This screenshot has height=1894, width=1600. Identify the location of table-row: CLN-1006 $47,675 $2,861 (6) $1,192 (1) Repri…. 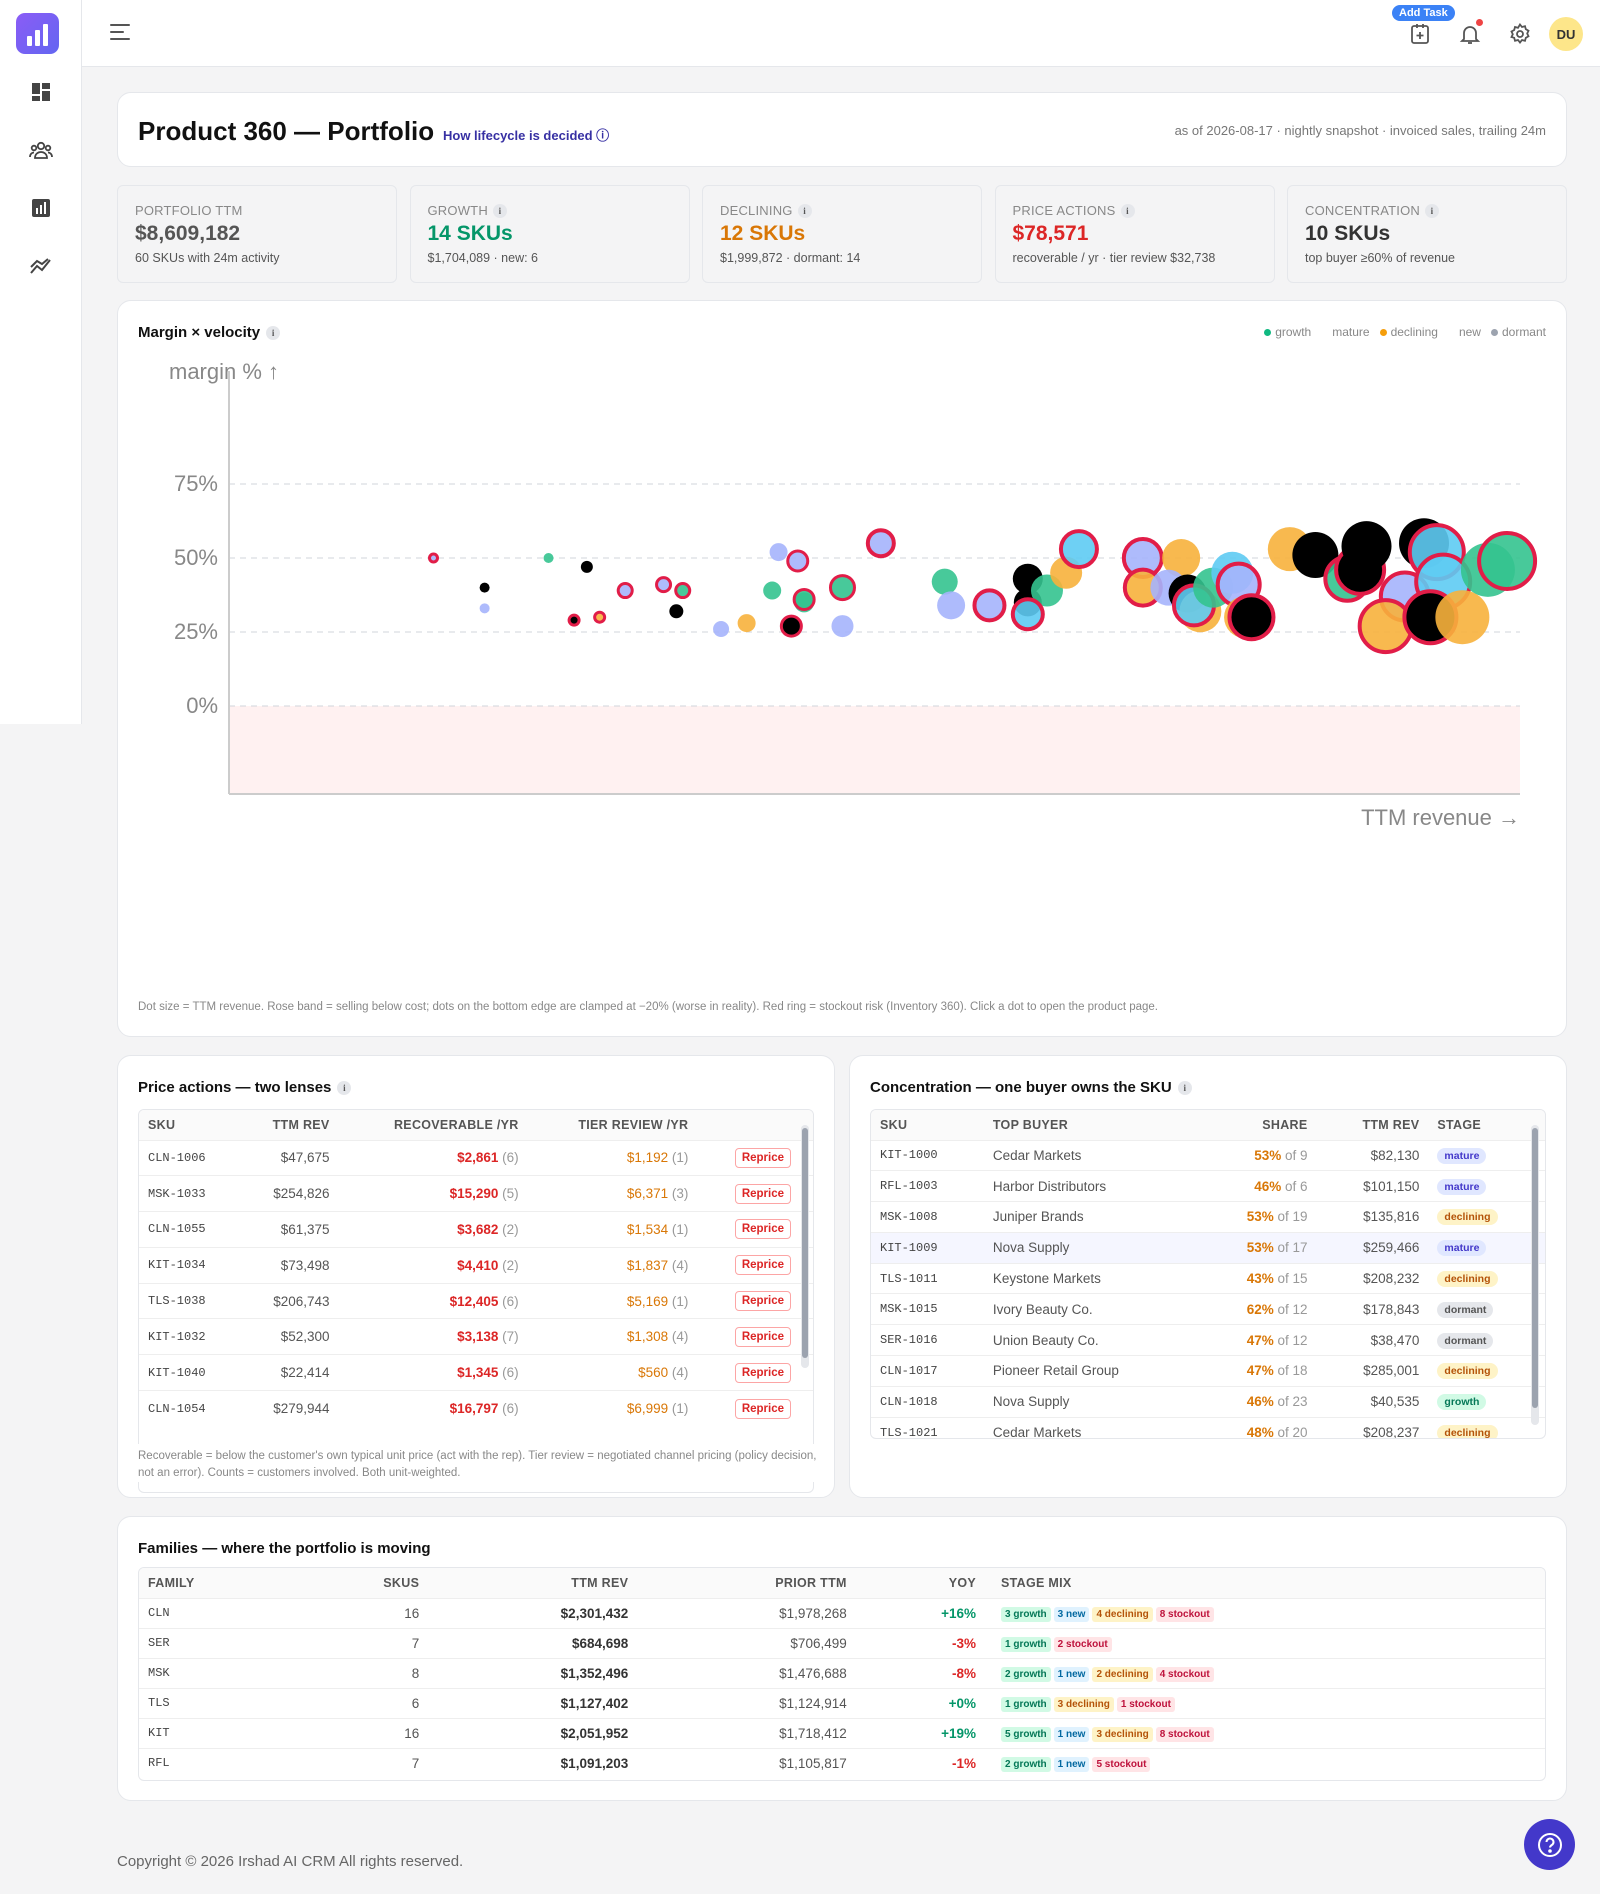
(476, 1157).